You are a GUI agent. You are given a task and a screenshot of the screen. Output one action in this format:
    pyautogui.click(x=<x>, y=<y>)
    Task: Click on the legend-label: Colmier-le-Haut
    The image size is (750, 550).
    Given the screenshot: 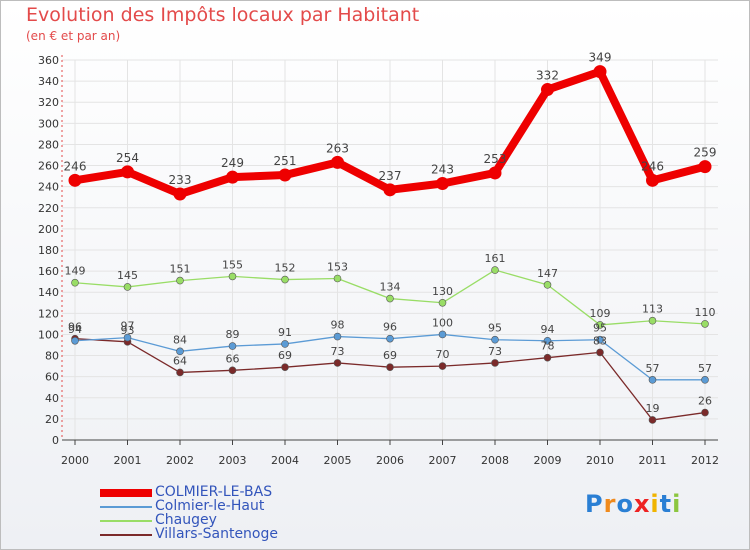 What is the action you would take?
    pyautogui.click(x=210, y=506)
    